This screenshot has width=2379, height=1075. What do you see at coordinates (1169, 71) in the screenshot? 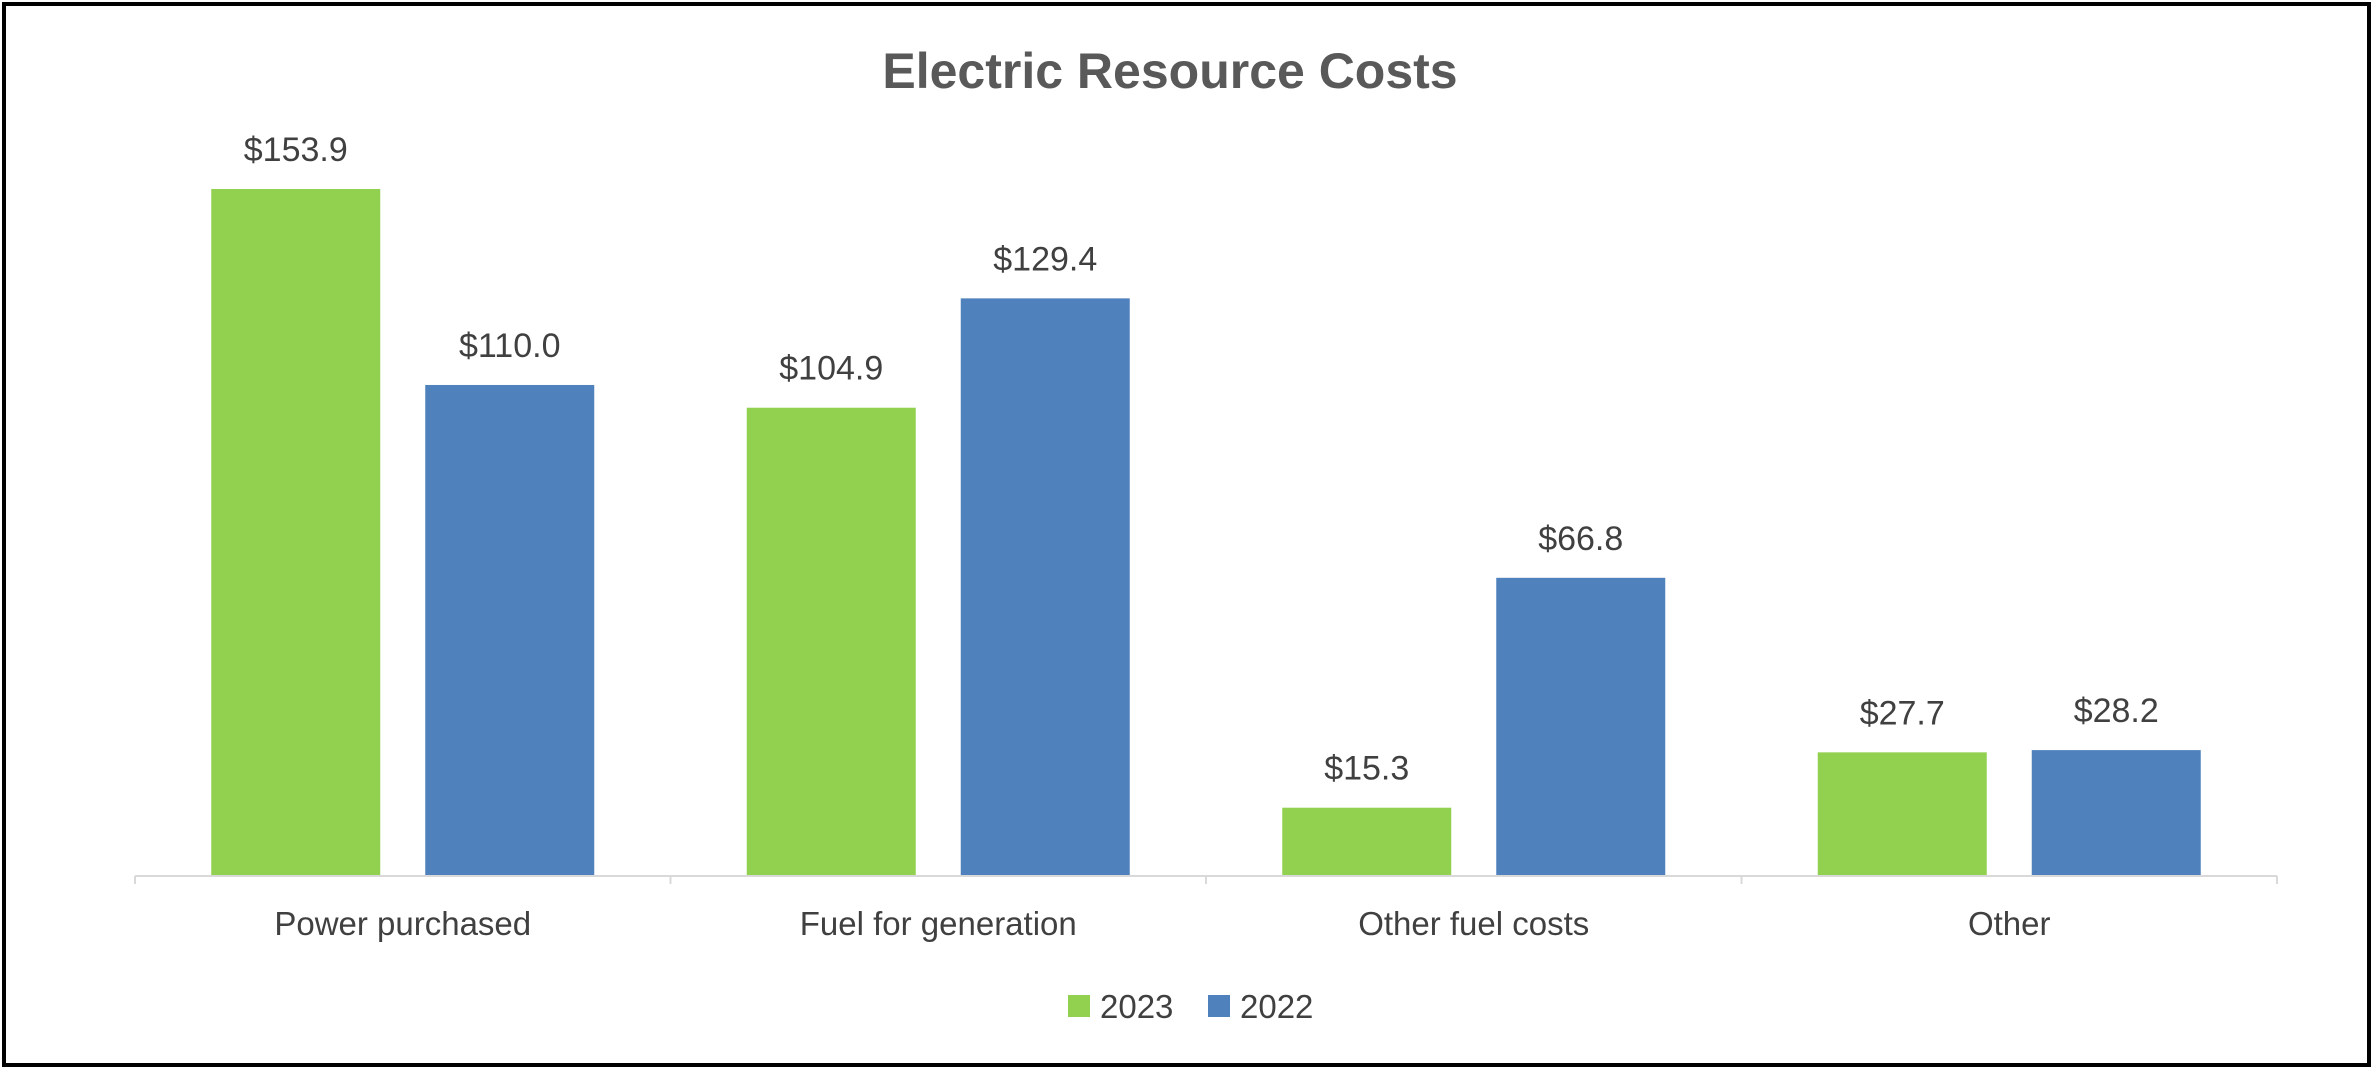
I see `chart-title: Electric Resource Costs` at bounding box center [1169, 71].